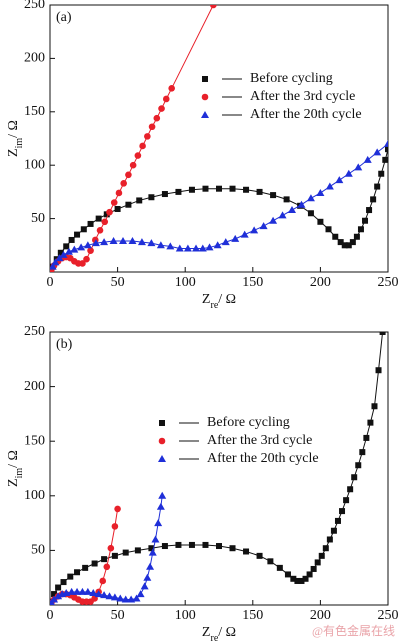 This screenshot has width=400, height=642. Describe the element at coordinates (34, 58) in the screenshot. I see `y-tick-label: 200` at that location.